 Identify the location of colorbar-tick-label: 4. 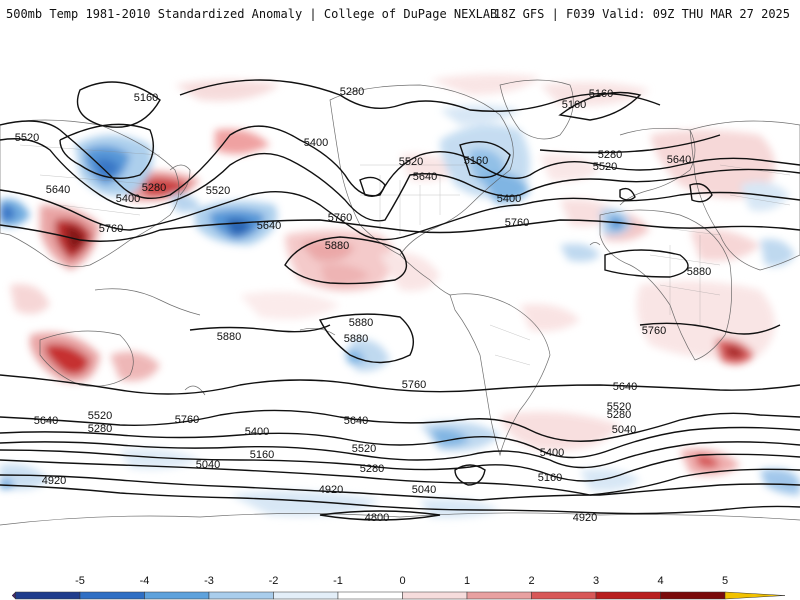
(660, 581).